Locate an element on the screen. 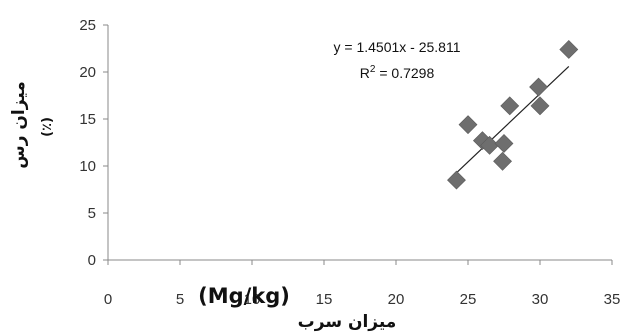  x-tick-label: 35 is located at coordinates (612, 299).